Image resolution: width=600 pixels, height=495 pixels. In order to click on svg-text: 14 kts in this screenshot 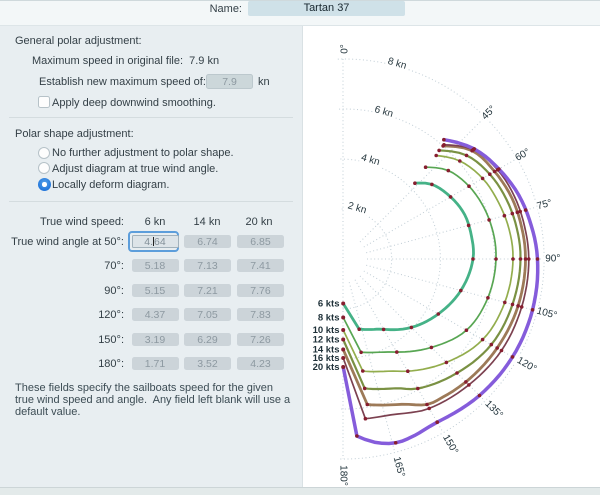, I will do `click(326, 350)`.